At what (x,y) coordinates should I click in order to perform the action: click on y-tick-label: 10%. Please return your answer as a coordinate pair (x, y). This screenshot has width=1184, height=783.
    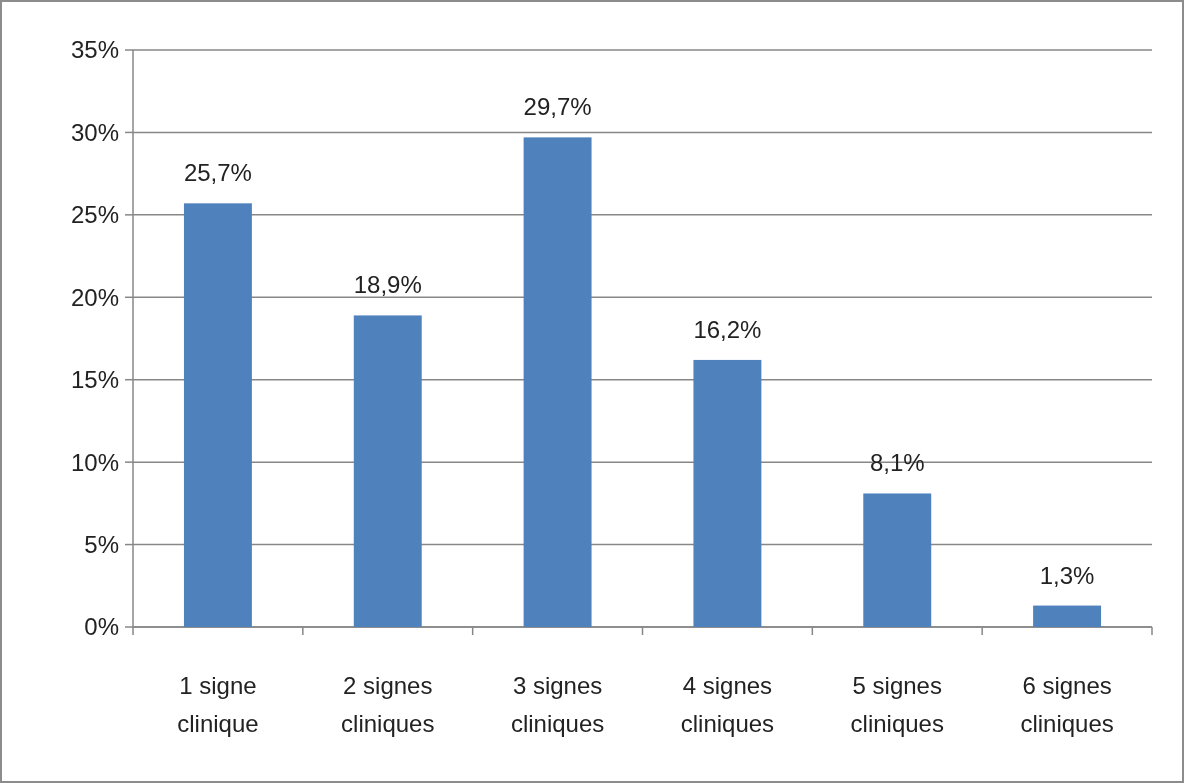
    Looking at the image, I should click on (94, 462).